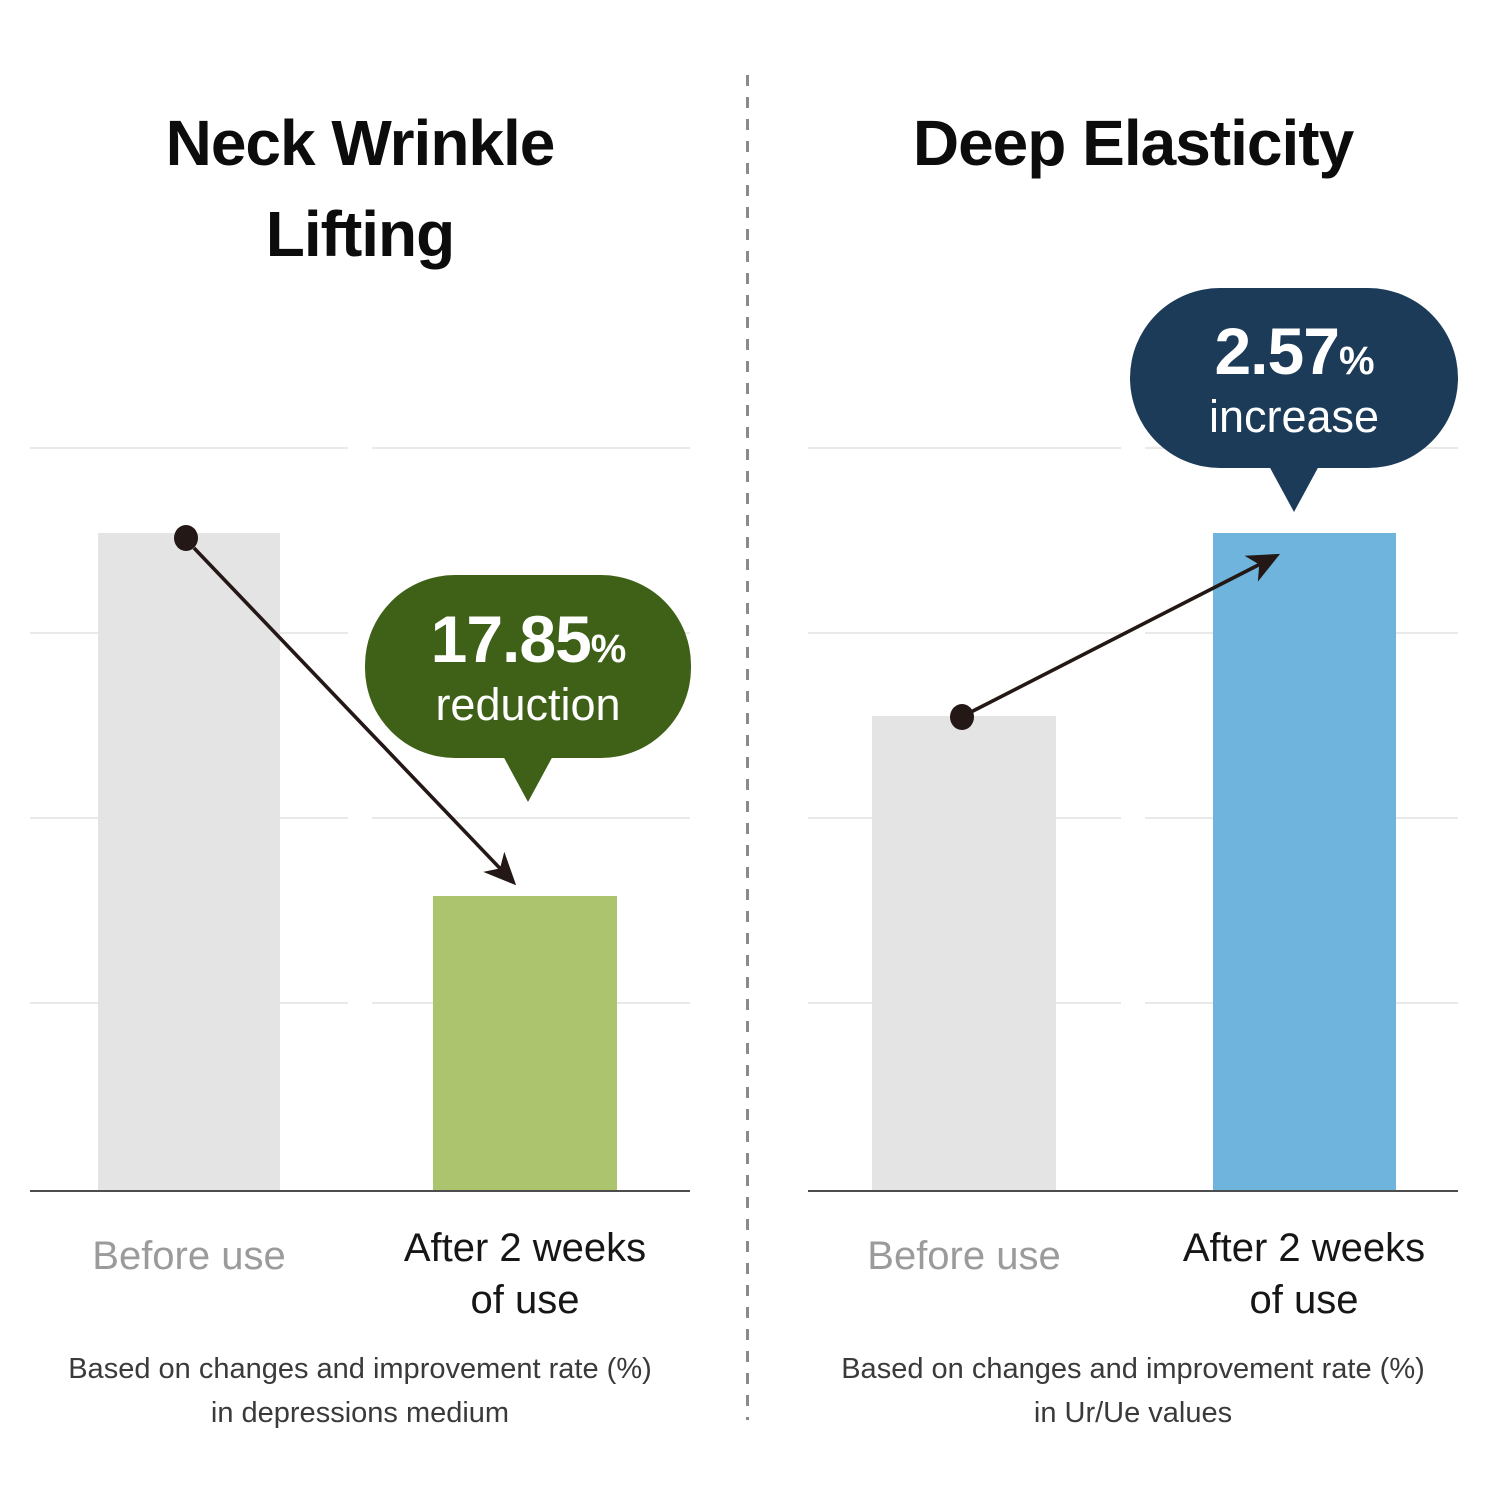  What do you see at coordinates (360, 1412) in the screenshot?
I see `footnote-line2: in depressions medium` at bounding box center [360, 1412].